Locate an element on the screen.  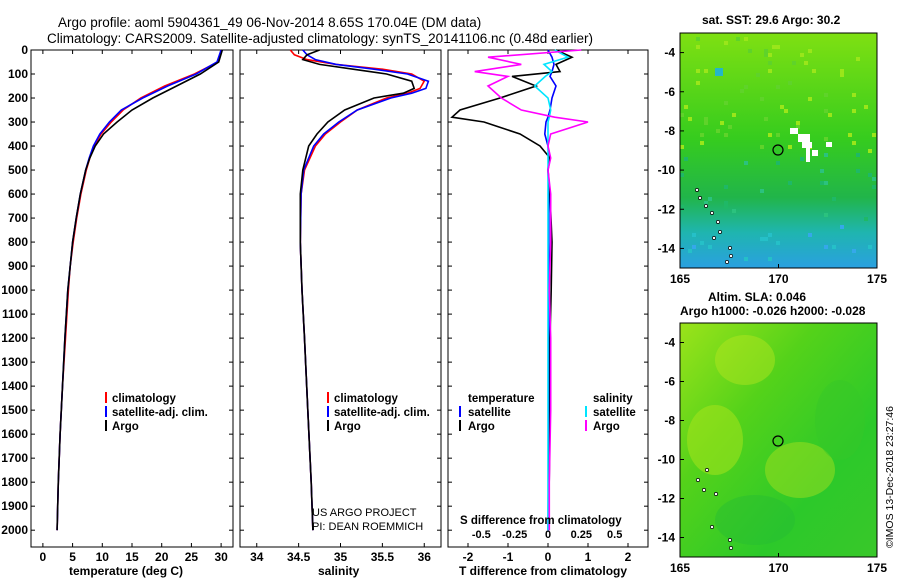
series-line-s-argo is located at coordinates (531, 290).